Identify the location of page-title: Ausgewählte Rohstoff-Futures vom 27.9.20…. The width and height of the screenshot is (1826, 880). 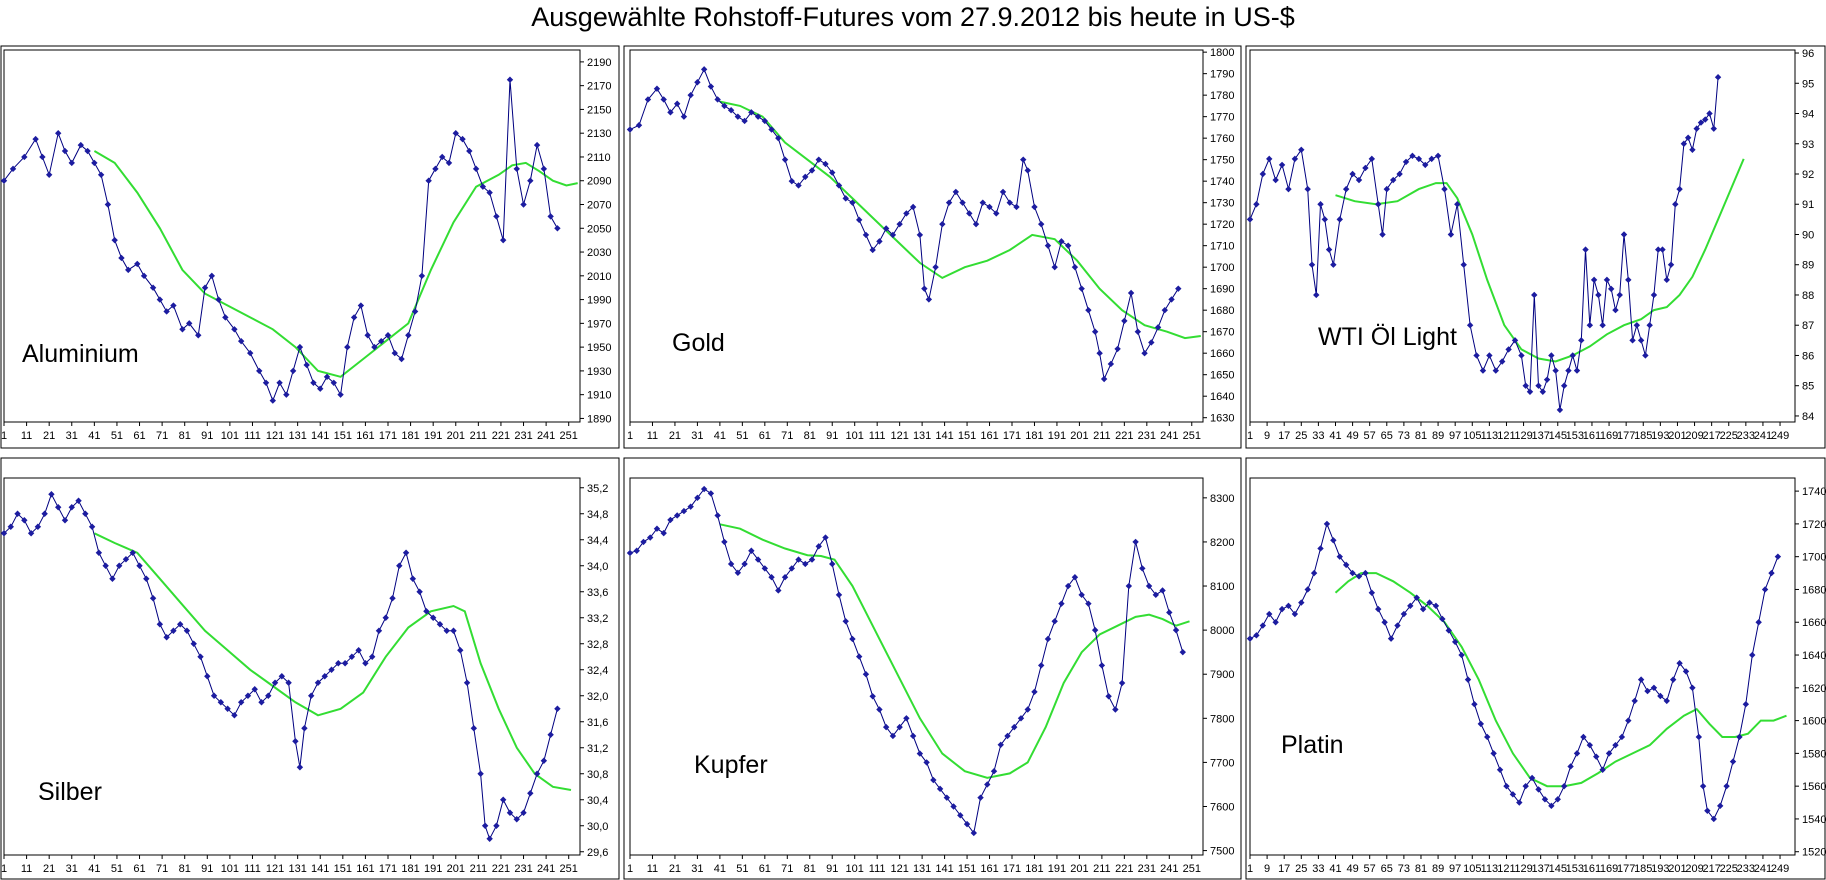
(913, 17).